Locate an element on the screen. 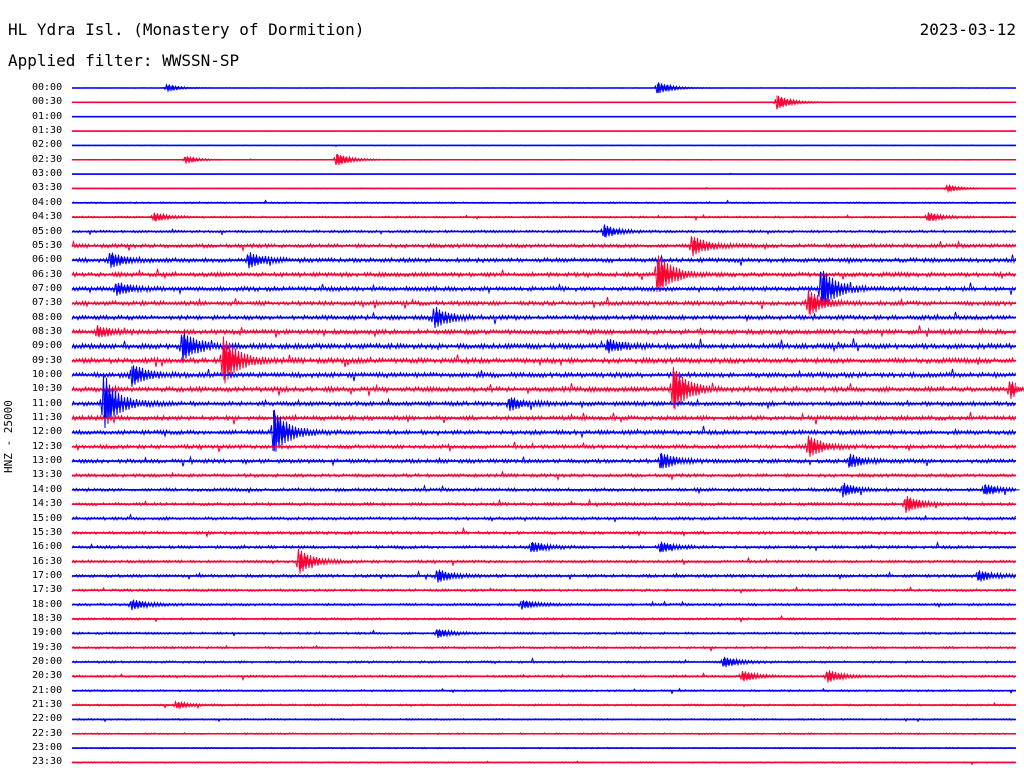 The image size is (1024, 780). hour-label: 00:30 is located at coordinates (47, 102).